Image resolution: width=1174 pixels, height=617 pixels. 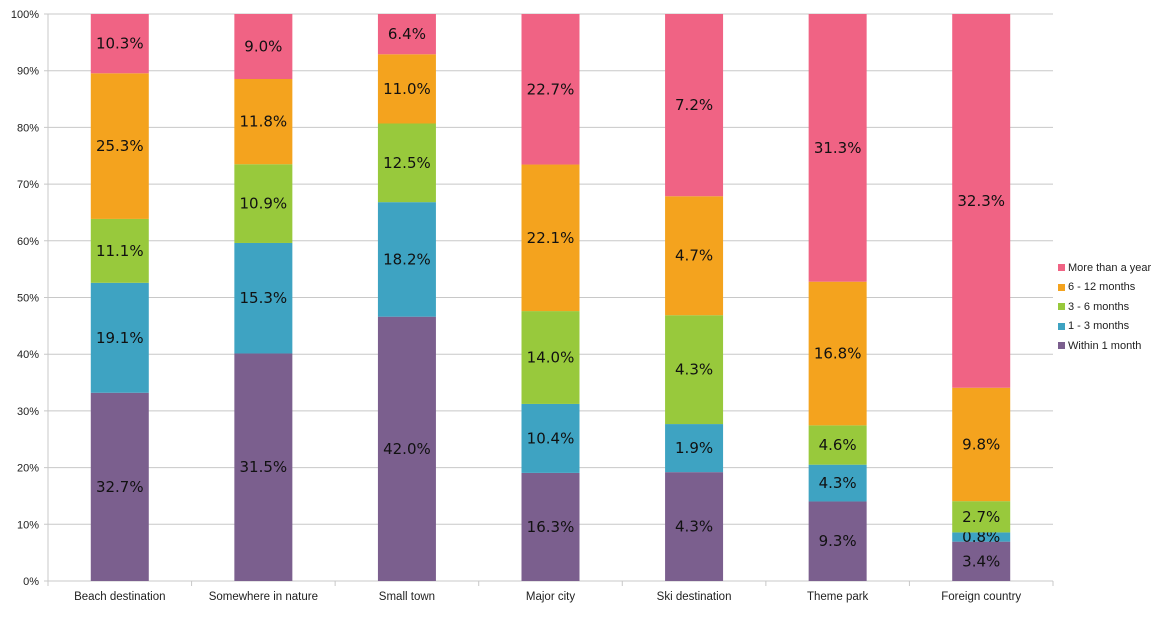 What do you see at coordinates (28, 469) in the screenshot?
I see `y-tick-label: 20%` at bounding box center [28, 469].